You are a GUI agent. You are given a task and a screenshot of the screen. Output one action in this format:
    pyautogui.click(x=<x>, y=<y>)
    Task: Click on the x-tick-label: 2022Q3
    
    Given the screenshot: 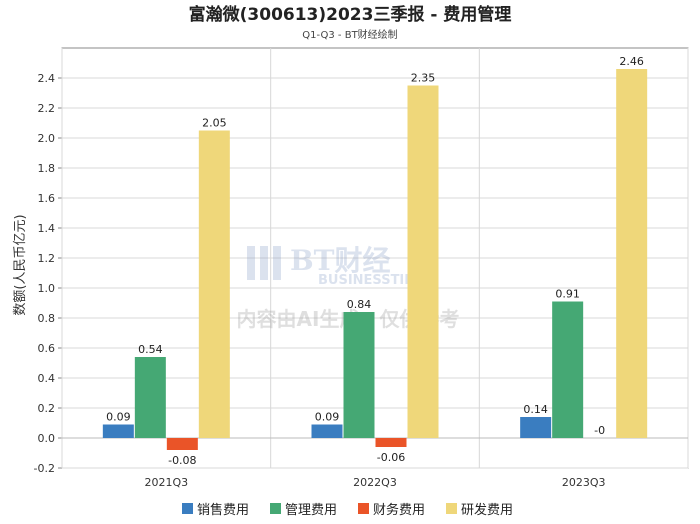 What is the action you would take?
    pyautogui.click(x=375, y=482)
    